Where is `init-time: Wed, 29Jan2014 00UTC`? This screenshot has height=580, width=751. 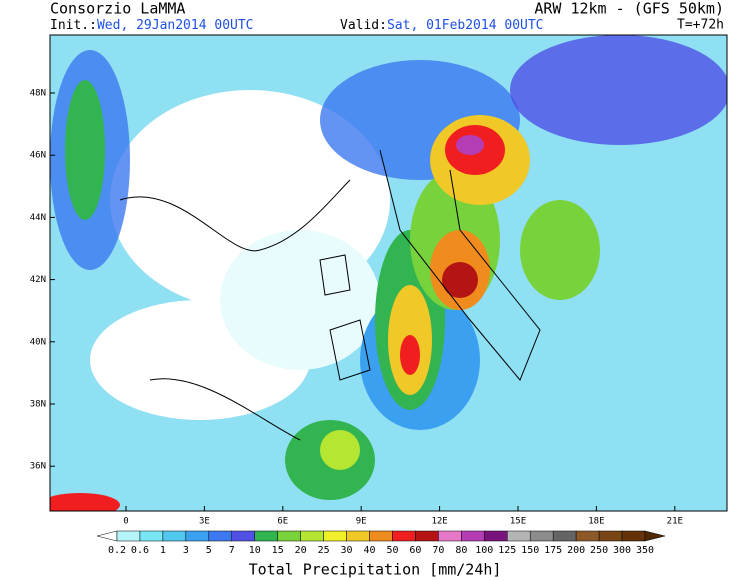
init-time: Wed, 29Jan2014 00UTC is located at coordinates (175, 25).